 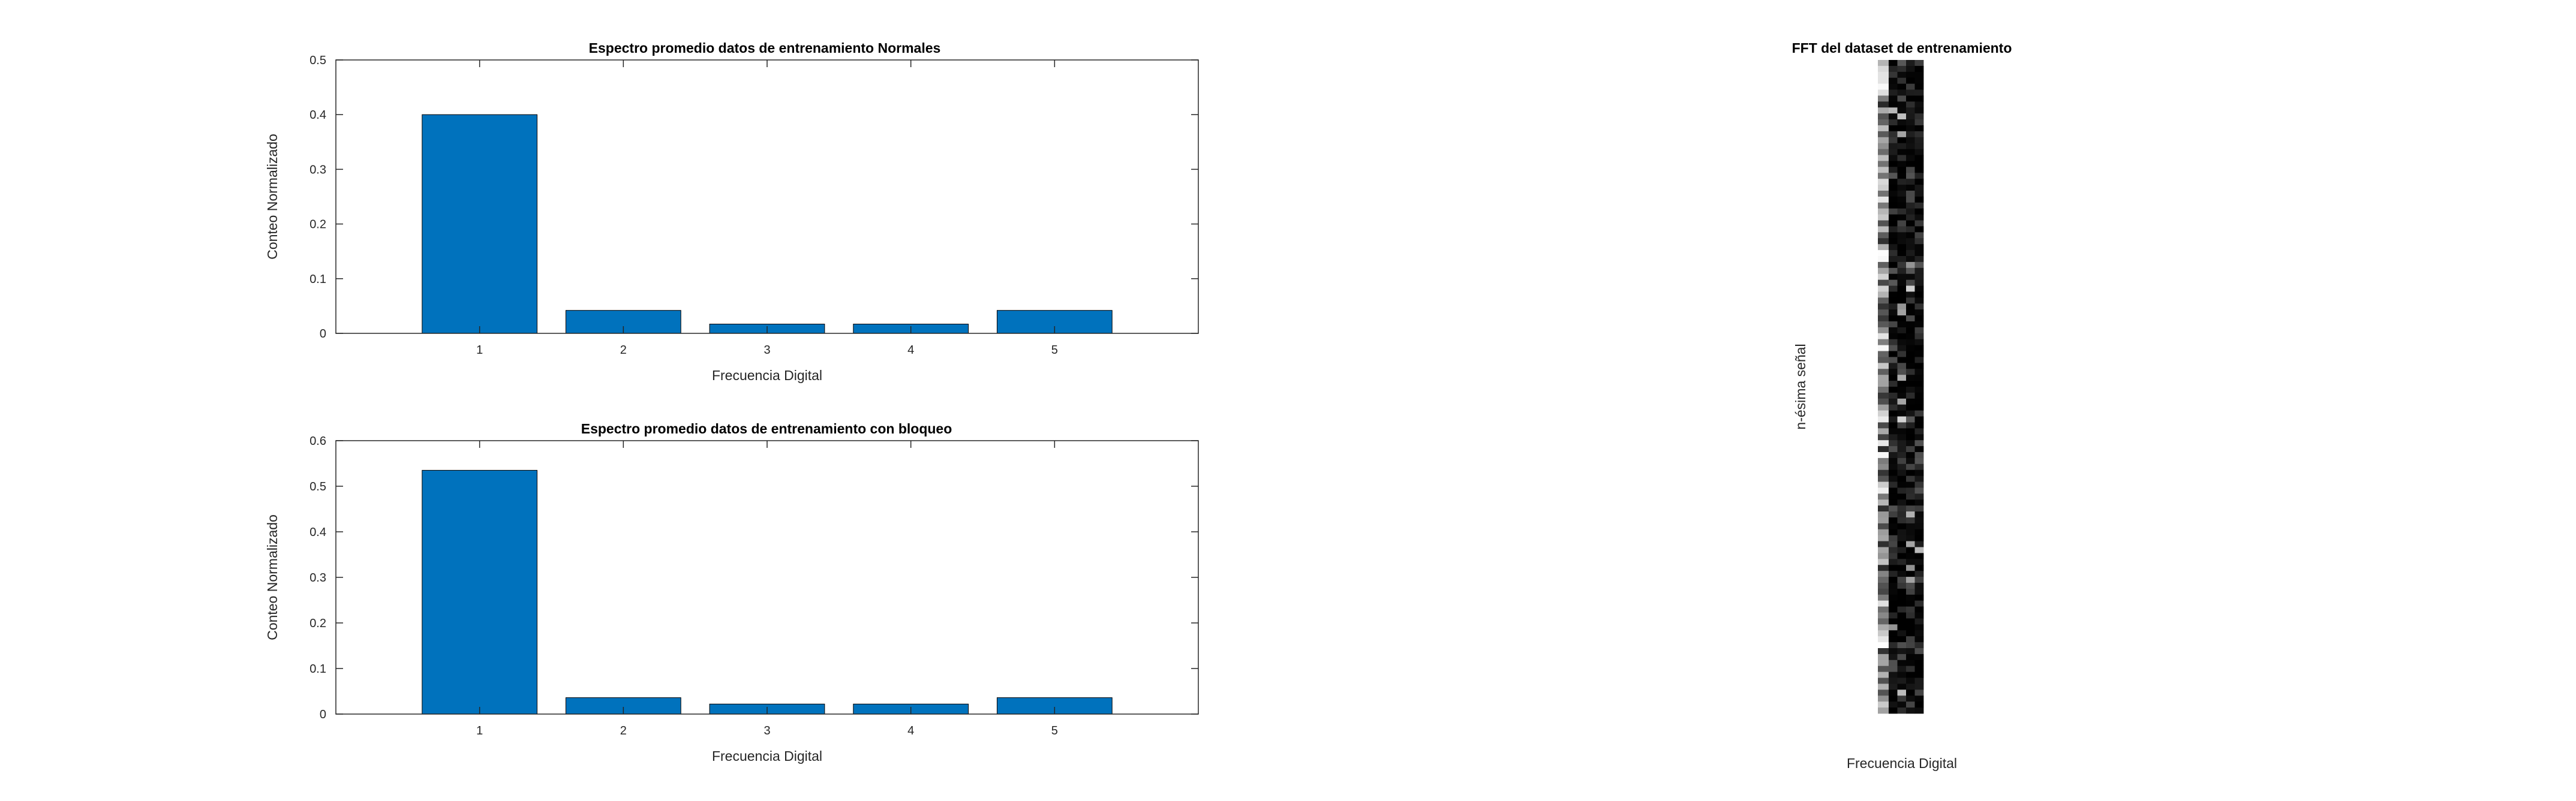 I want to click on x-tick-label: 4, so click(x=911, y=351).